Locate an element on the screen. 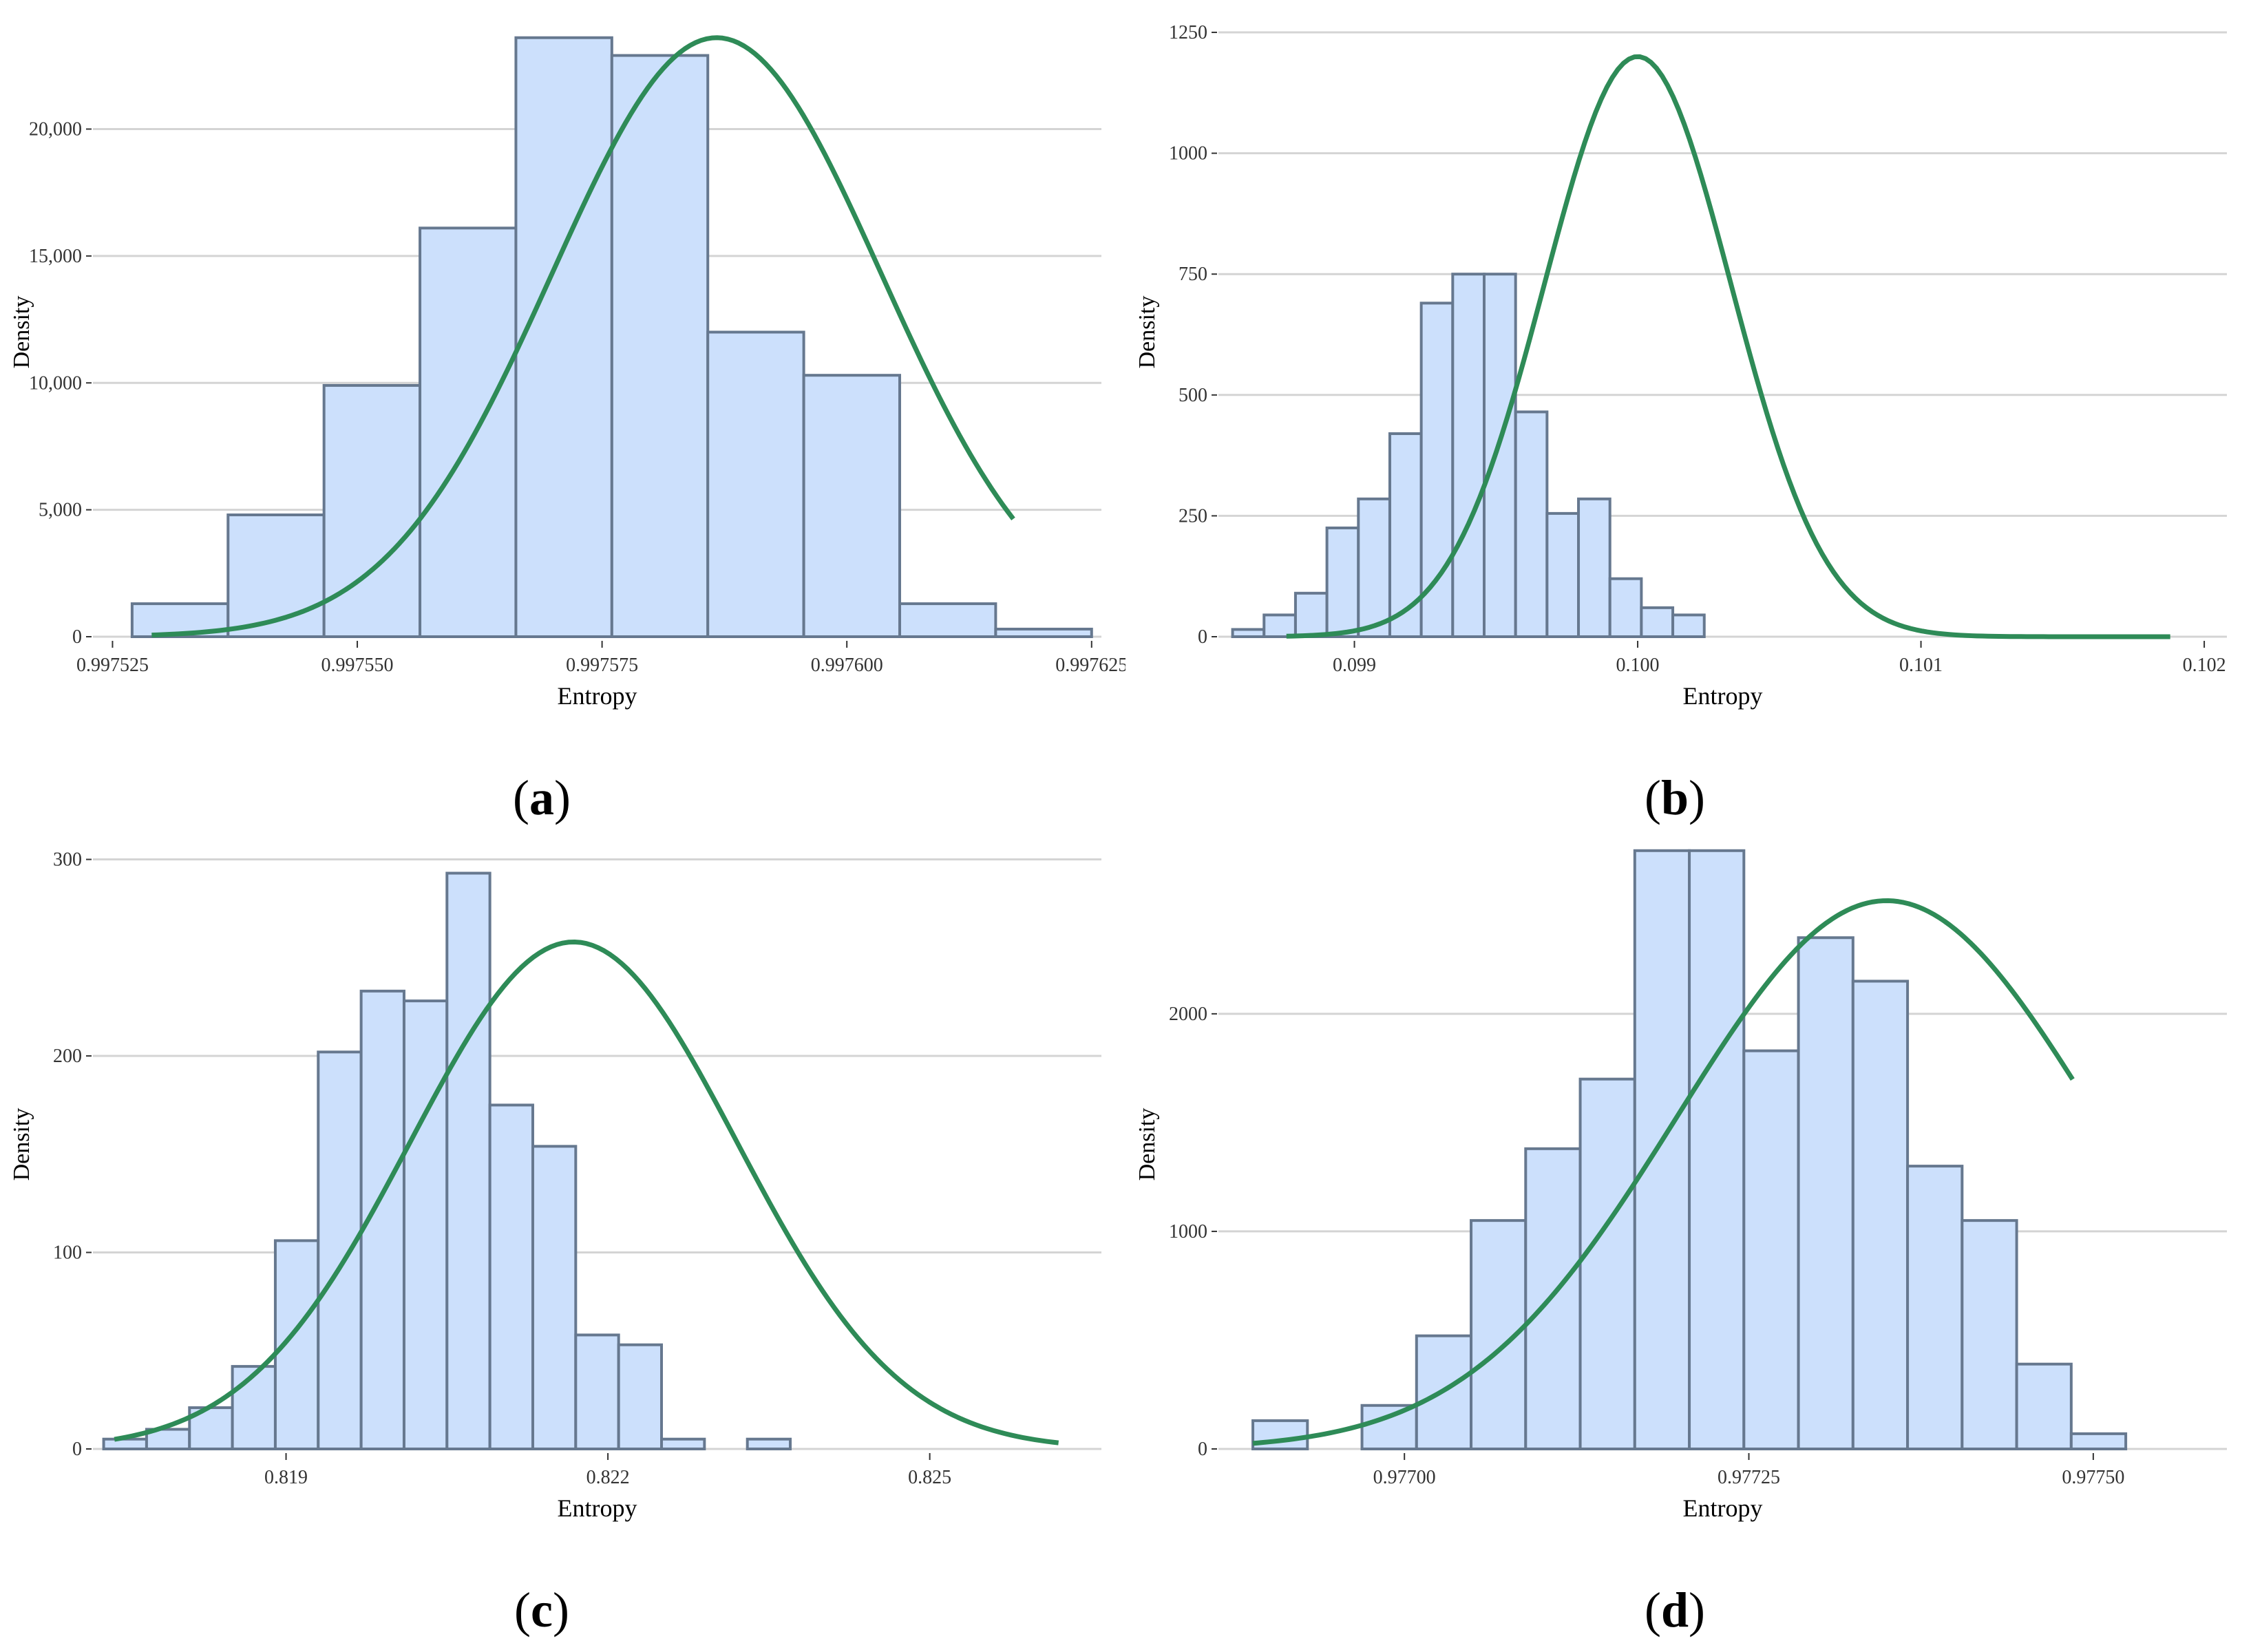 Image resolution: width=2251 pixels, height=1652 pixels. x-tick-label: 0.825 is located at coordinates (929, 1477).